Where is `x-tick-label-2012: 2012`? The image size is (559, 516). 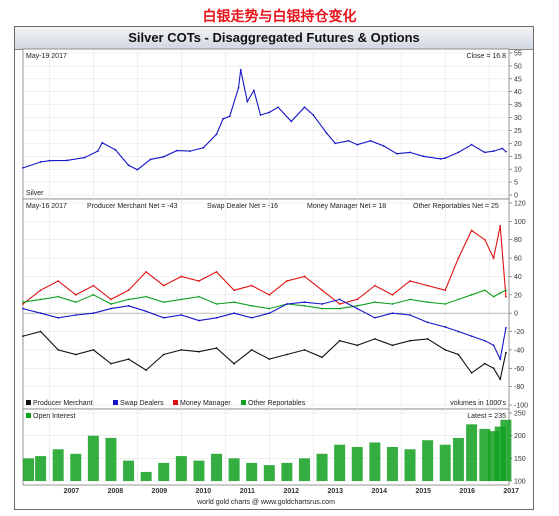 x-tick-label-2012: 2012 is located at coordinates (292, 491).